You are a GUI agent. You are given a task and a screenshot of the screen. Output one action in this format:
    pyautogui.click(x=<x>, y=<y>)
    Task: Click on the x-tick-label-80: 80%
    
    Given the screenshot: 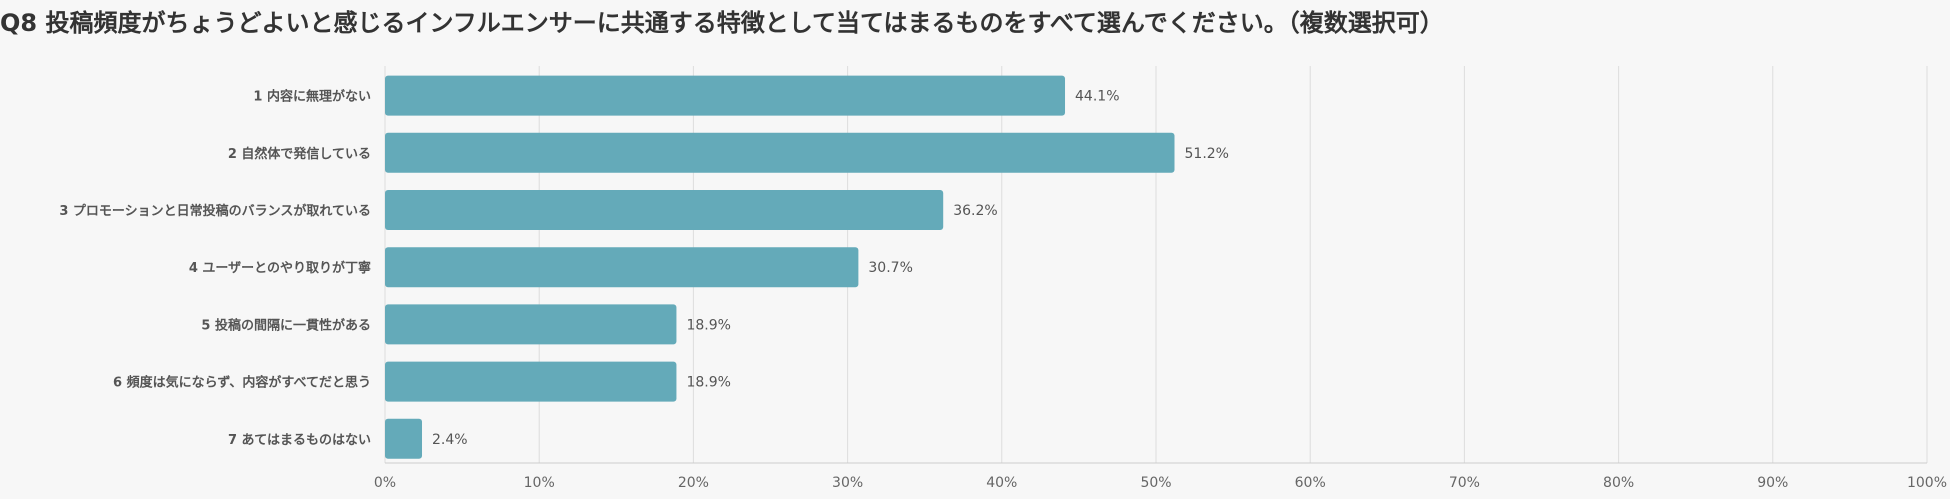 What is the action you would take?
    pyautogui.click(x=1618, y=483)
    